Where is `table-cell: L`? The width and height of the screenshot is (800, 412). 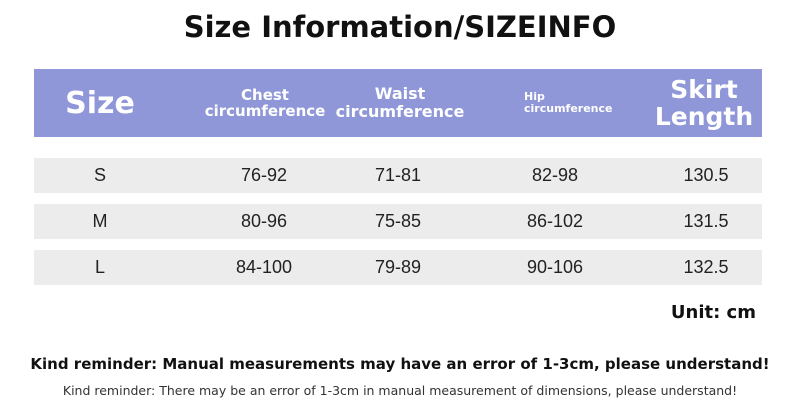
table-cell: L is located at coordinates (99, 267).